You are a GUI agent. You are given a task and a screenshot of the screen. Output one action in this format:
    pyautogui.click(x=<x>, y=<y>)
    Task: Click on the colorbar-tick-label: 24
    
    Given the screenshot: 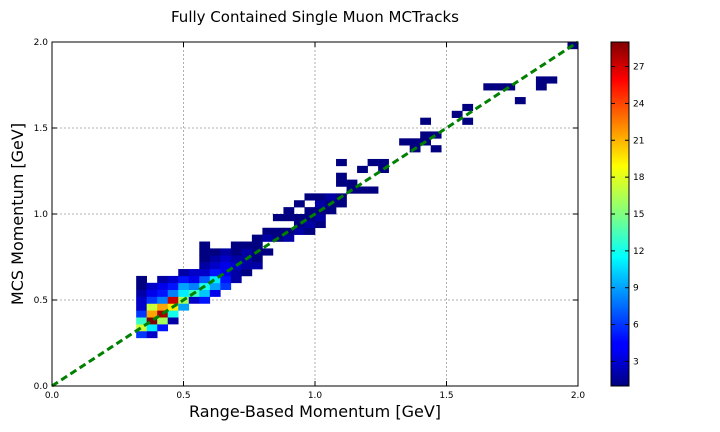 What is the action you would take?
    pyautogui.click(x=639, y=104)
    